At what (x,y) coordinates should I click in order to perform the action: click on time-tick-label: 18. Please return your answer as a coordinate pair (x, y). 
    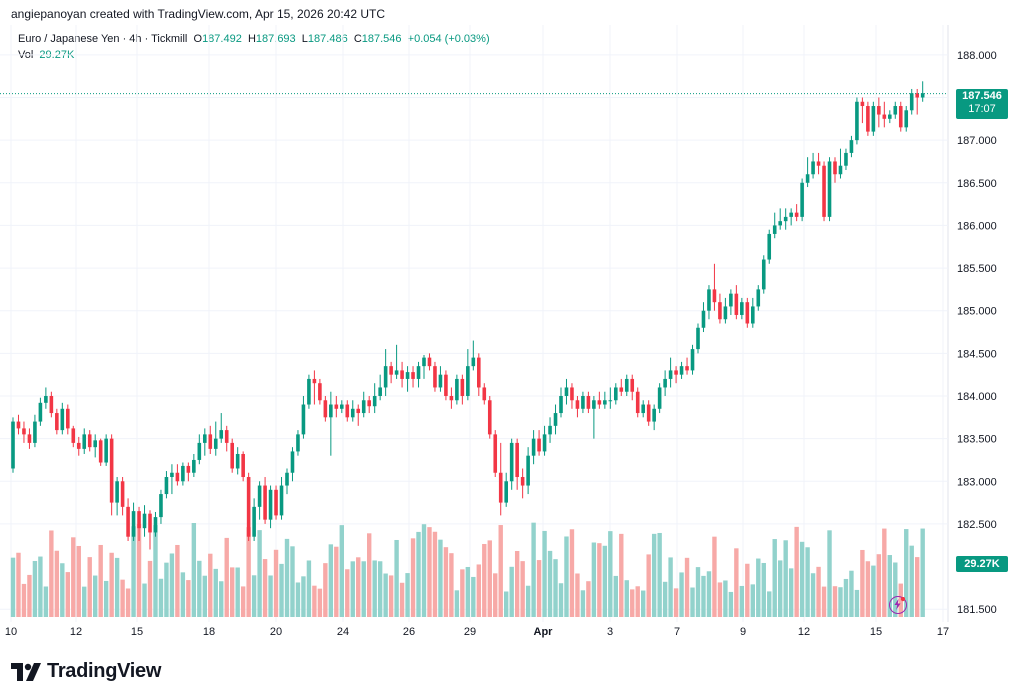
    Looking at the image, I should click on (209, 632).